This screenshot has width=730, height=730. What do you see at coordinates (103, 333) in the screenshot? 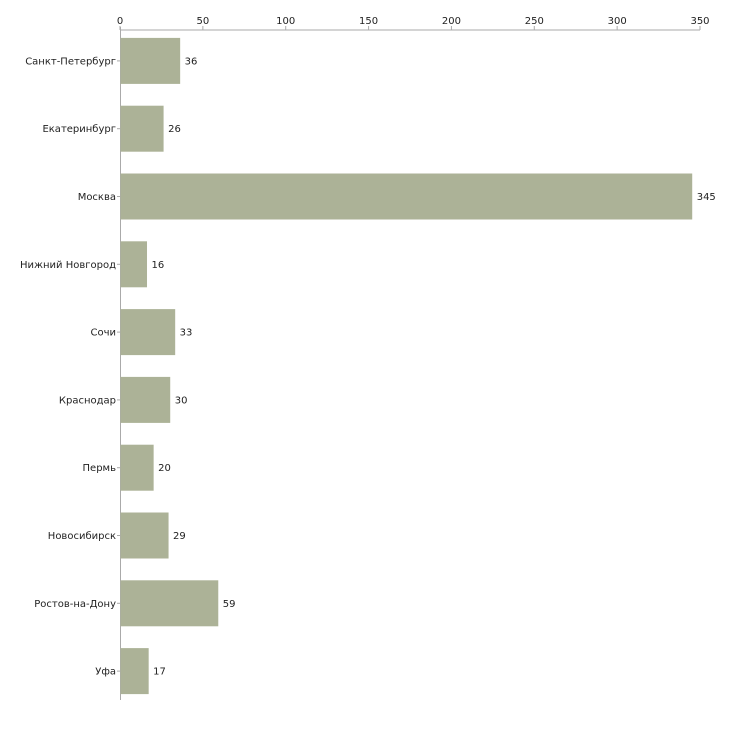
I see `category-label: Сочи` at bounding box center [103, 333].